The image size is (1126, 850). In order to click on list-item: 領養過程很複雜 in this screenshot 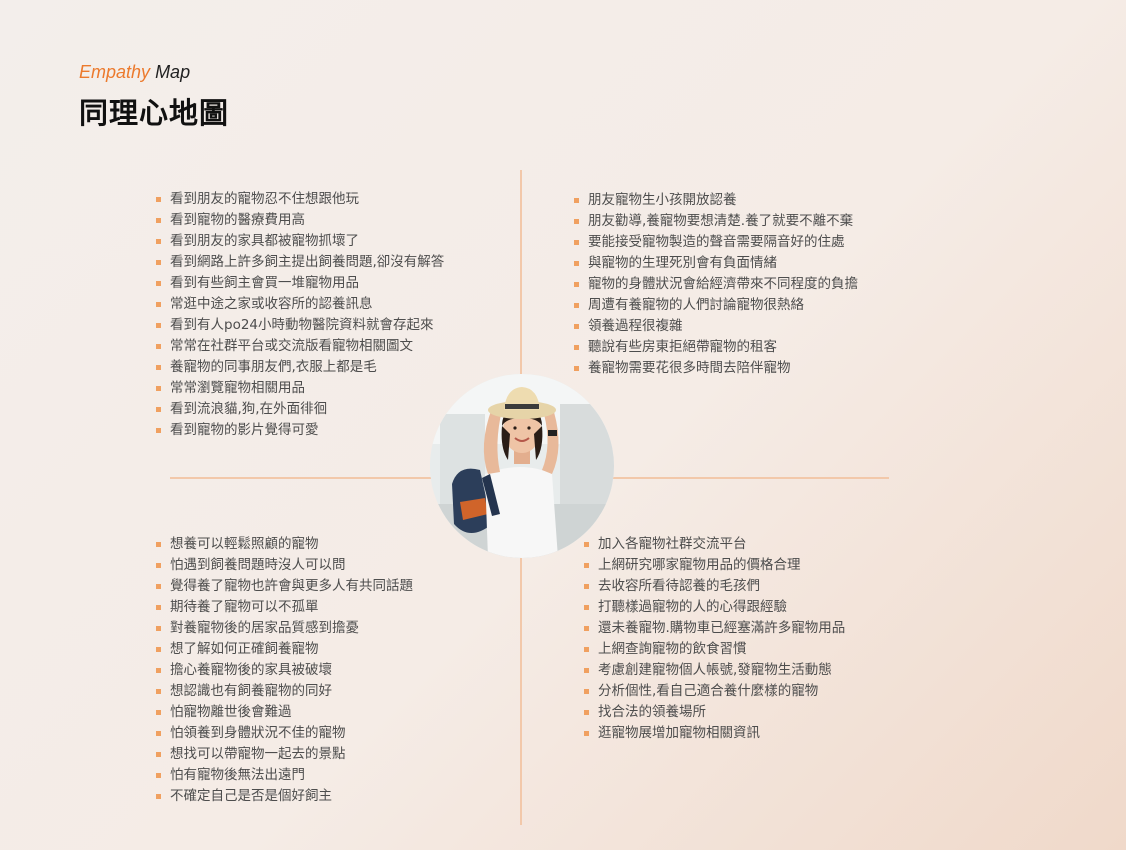, I will do `click(716, 326)`.